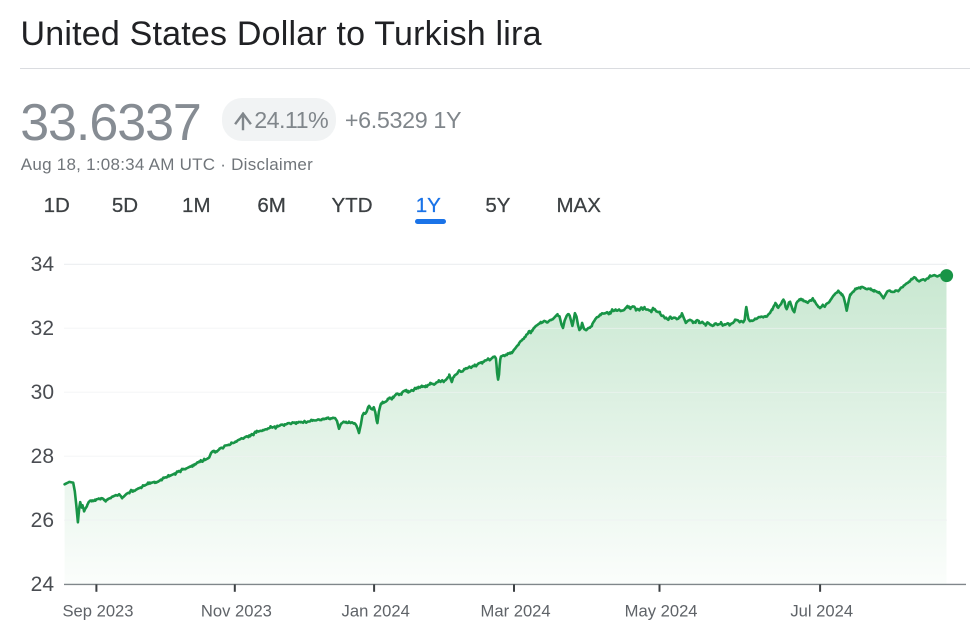 This screenshot has width=974, height=644. What do you see at coordinates (236, 610) in the screenshot?
I see `svg-text: Nov 2023` at bounding box center [236, 610].